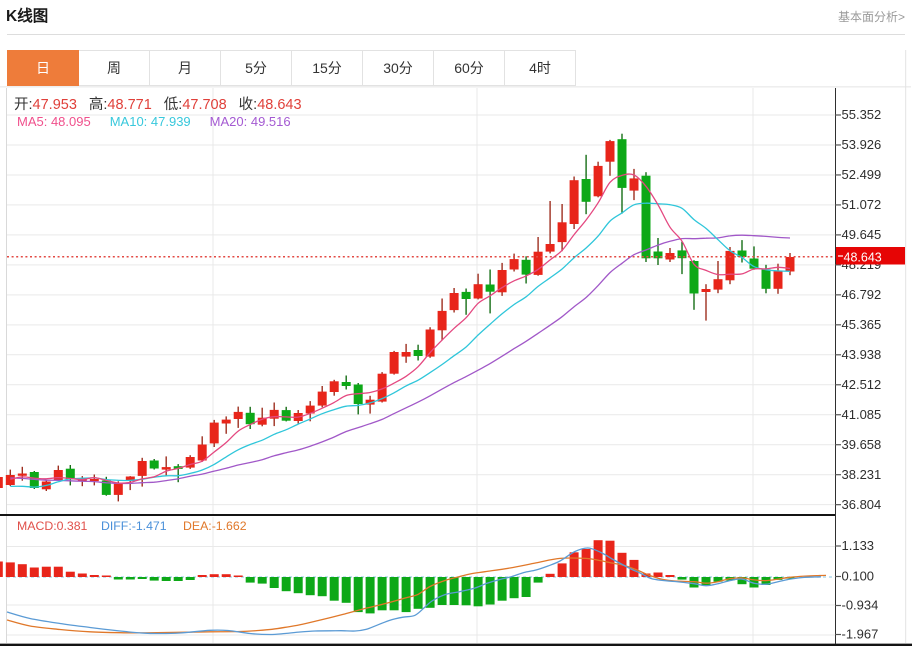 The height and width of the screenshot is (646, 912). What do you see at coordinates (862, 234) in the screenshot?
I see `svg-text: 49.645` at bounding box center [862, 234].